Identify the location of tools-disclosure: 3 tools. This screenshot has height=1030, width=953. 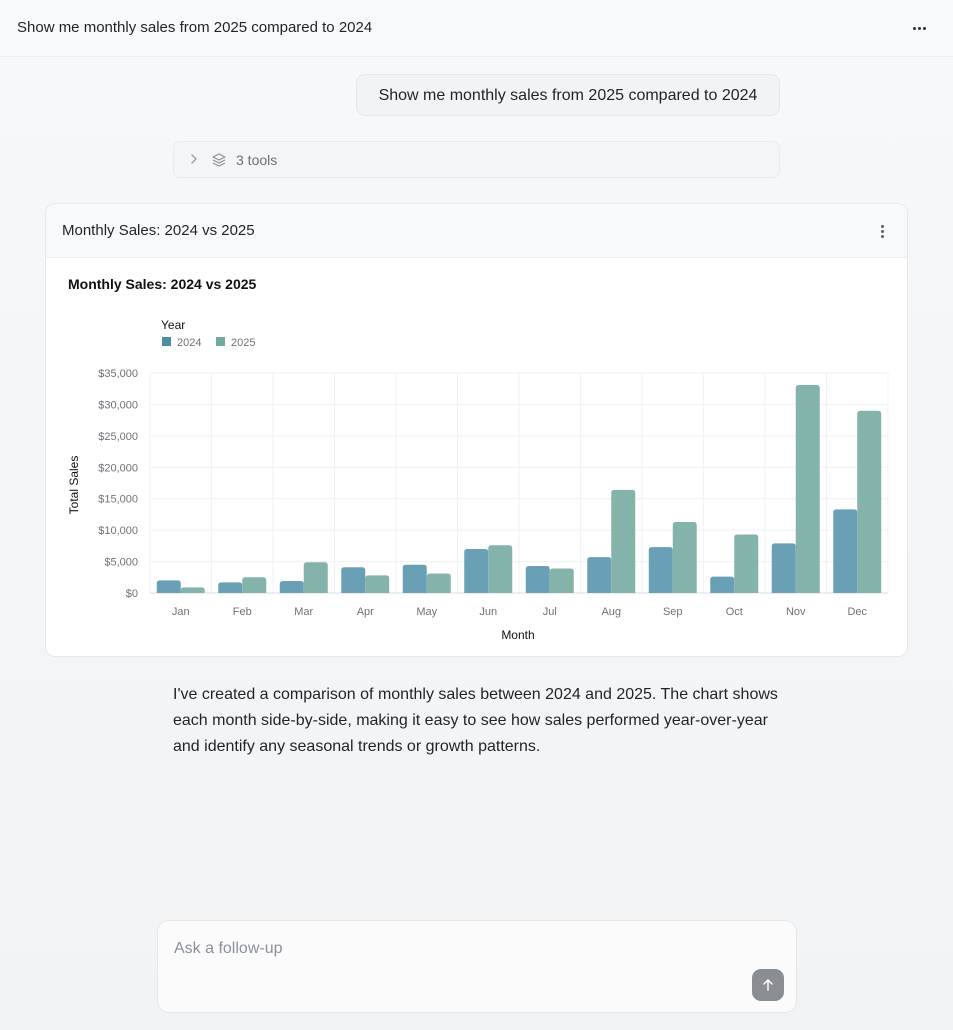
(476, 159).